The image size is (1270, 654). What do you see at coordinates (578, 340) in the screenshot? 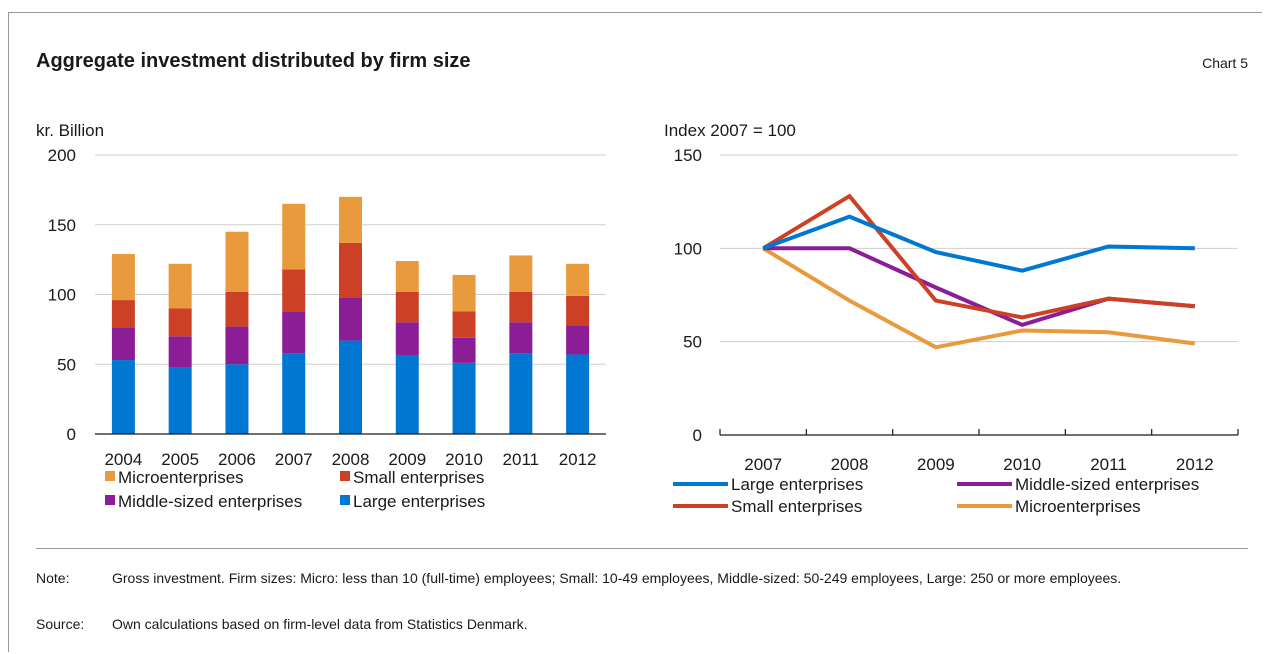
I see `bar-middle-sized-enterprises-2012` at bounding box center [578, 340].